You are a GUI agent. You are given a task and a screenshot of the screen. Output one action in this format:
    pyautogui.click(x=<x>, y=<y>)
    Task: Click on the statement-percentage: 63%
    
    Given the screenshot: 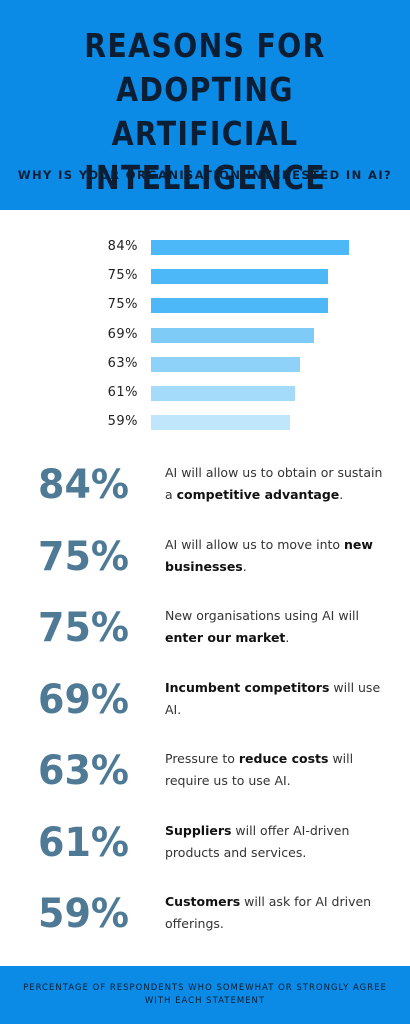 What is the action you would take?
    pyautogui.click(x=83, y=771)
    